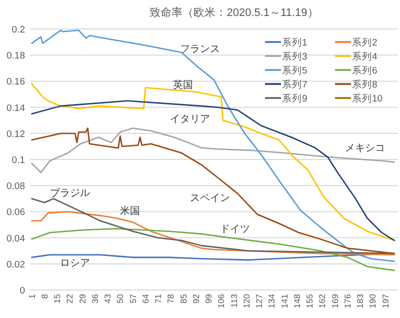  What do you see at coordinates (235, 229) in the screenshot?
I see `annotation: ドイツ` at bounding box center [235, 229].